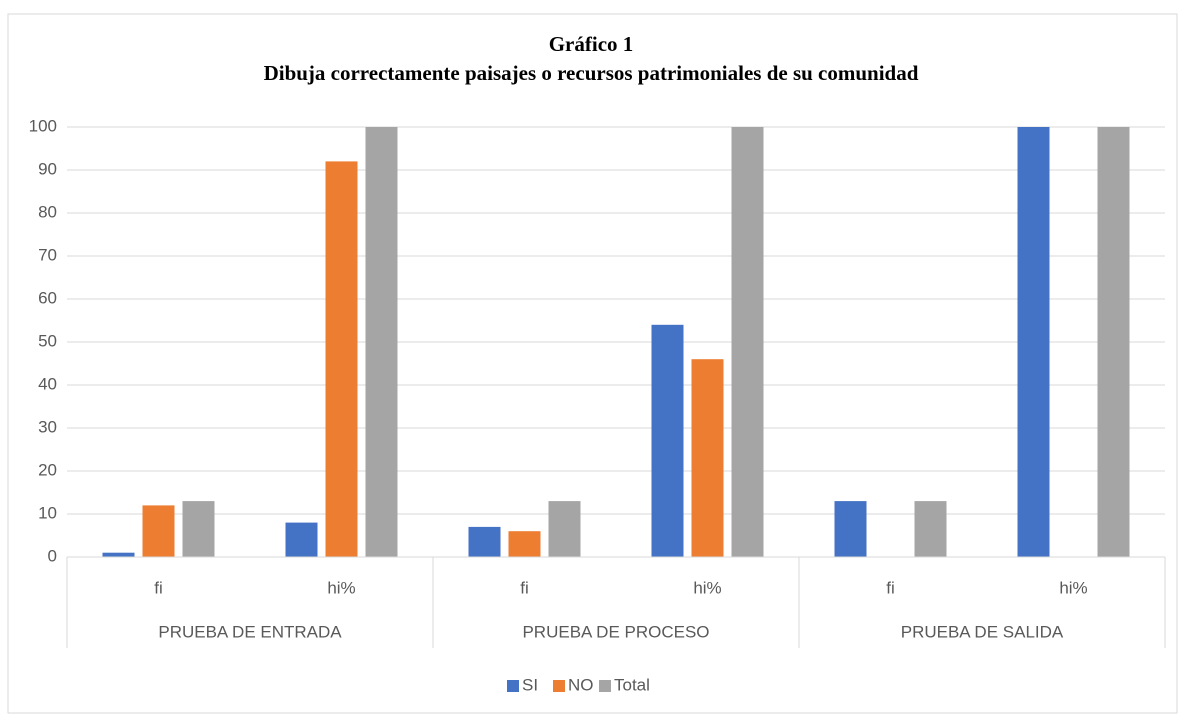  Describe the element at coordinates (47, 211) in the screenshot. I see `y-tick-label: 80` at that location.